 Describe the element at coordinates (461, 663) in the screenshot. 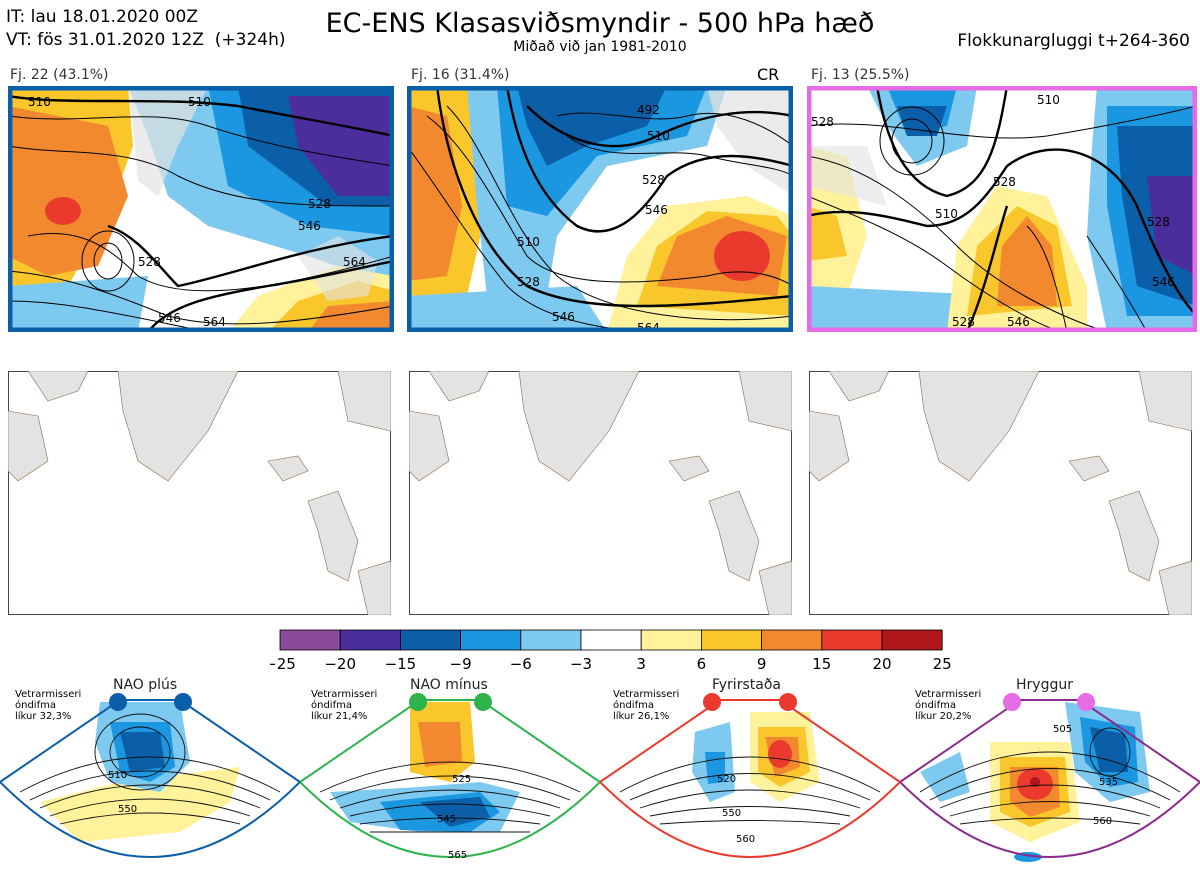

I see `colorbar-tick-label: −9` at that location.